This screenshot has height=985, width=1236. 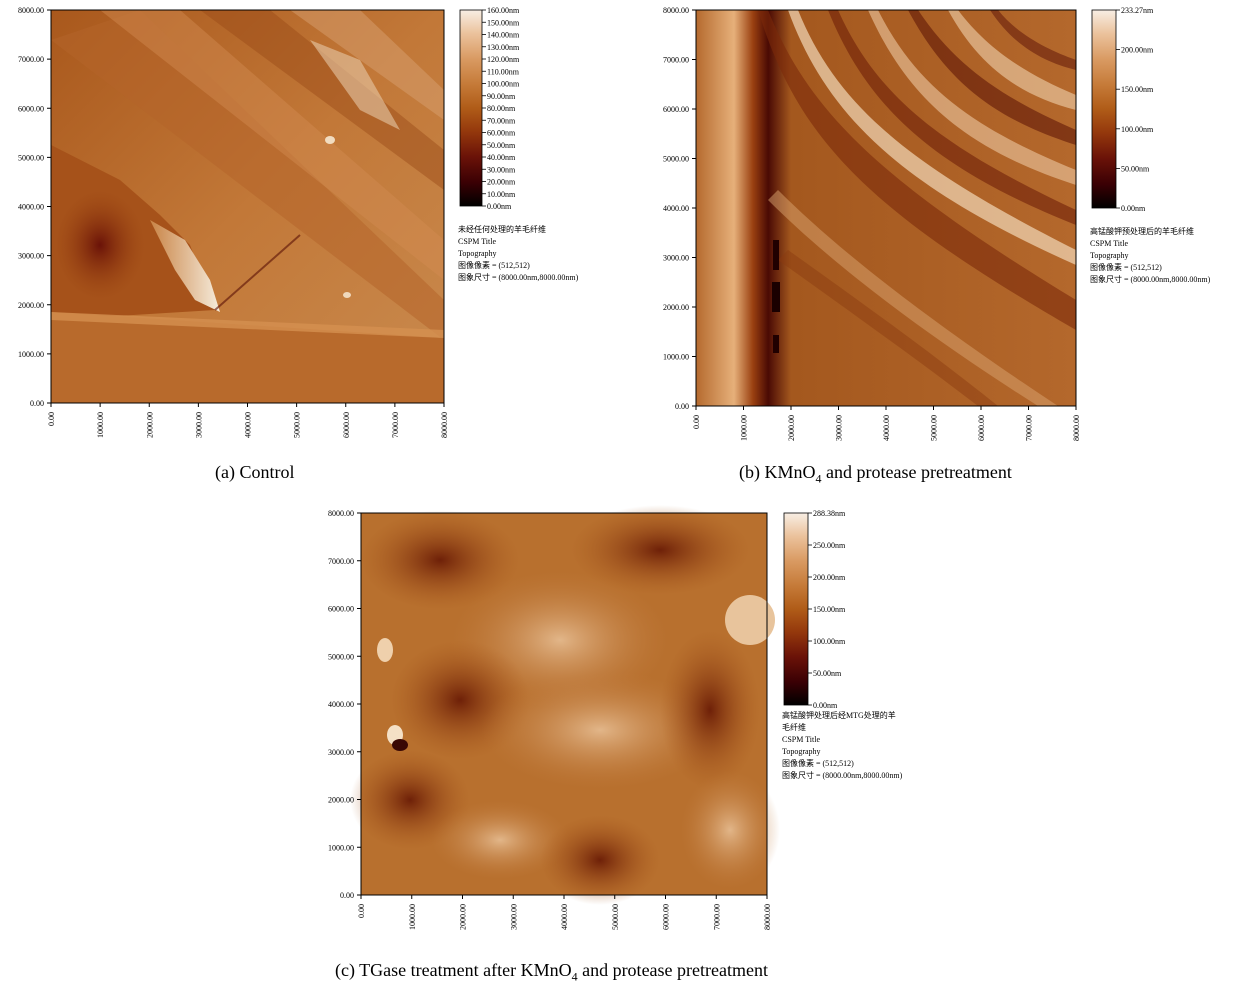 What do you see at coordinates (503, 71) in the screenshot?
I see `colorbar-tick-label: 110.00nm` at bounding box center [503, 71].